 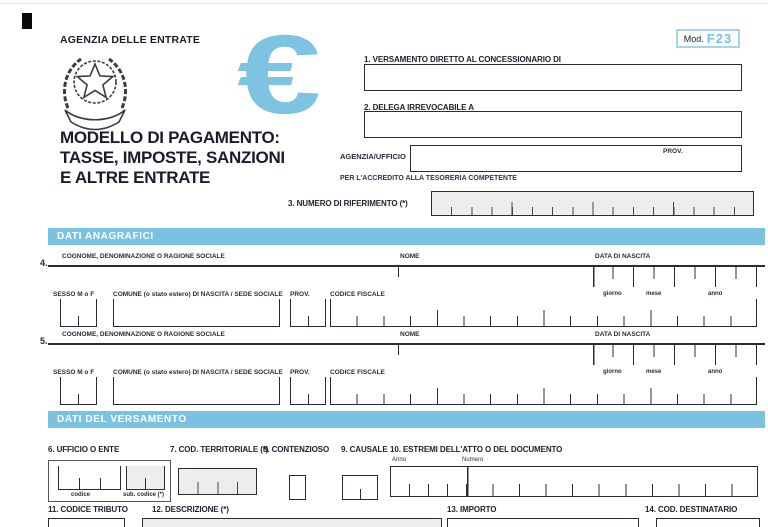 I want to click on field6-sub-codice-input, so click(x=145, y=478).